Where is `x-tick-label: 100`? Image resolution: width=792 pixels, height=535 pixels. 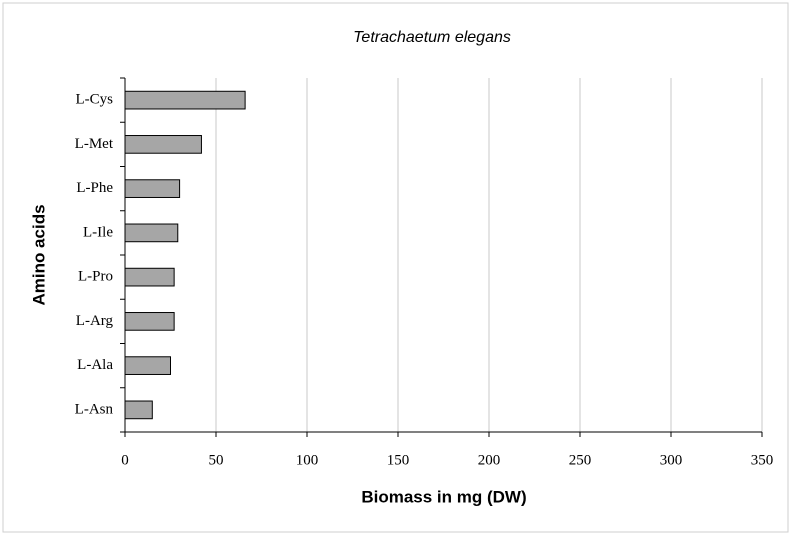 x-tick-label: 100 is located at coordinates (307, 460).